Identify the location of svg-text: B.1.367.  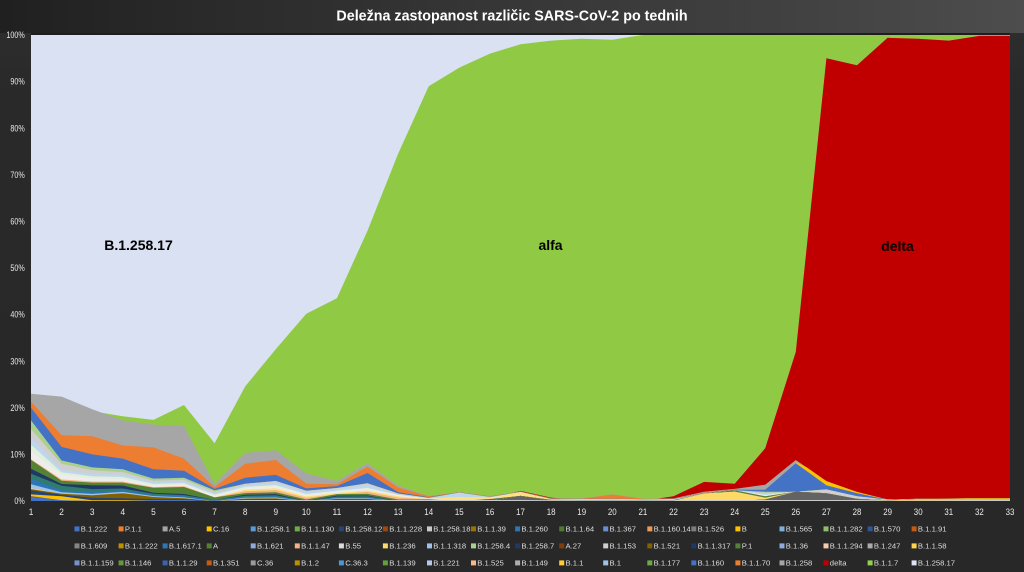
(623, 529).